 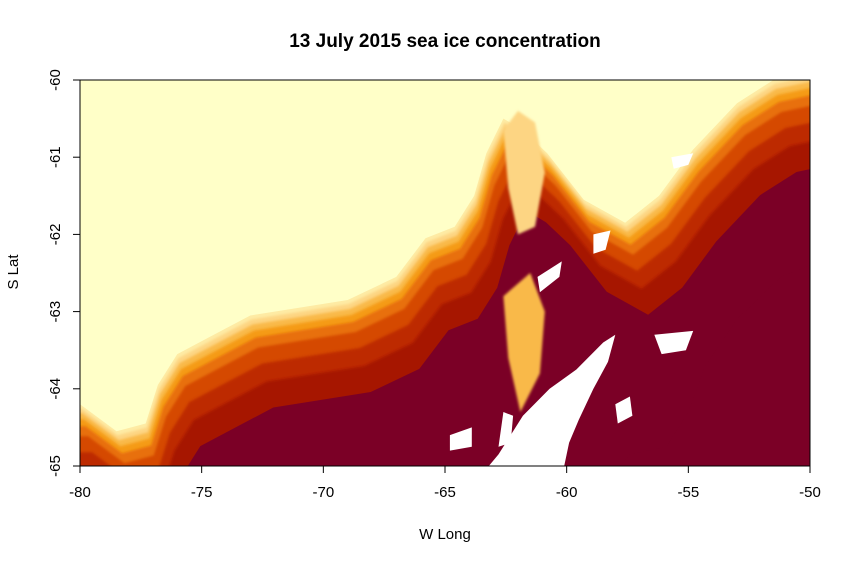 What do you see at coordinates (445, 534) in the screenshot?
I see `x-axis-label: W Long` at bounding box center [445, 534].